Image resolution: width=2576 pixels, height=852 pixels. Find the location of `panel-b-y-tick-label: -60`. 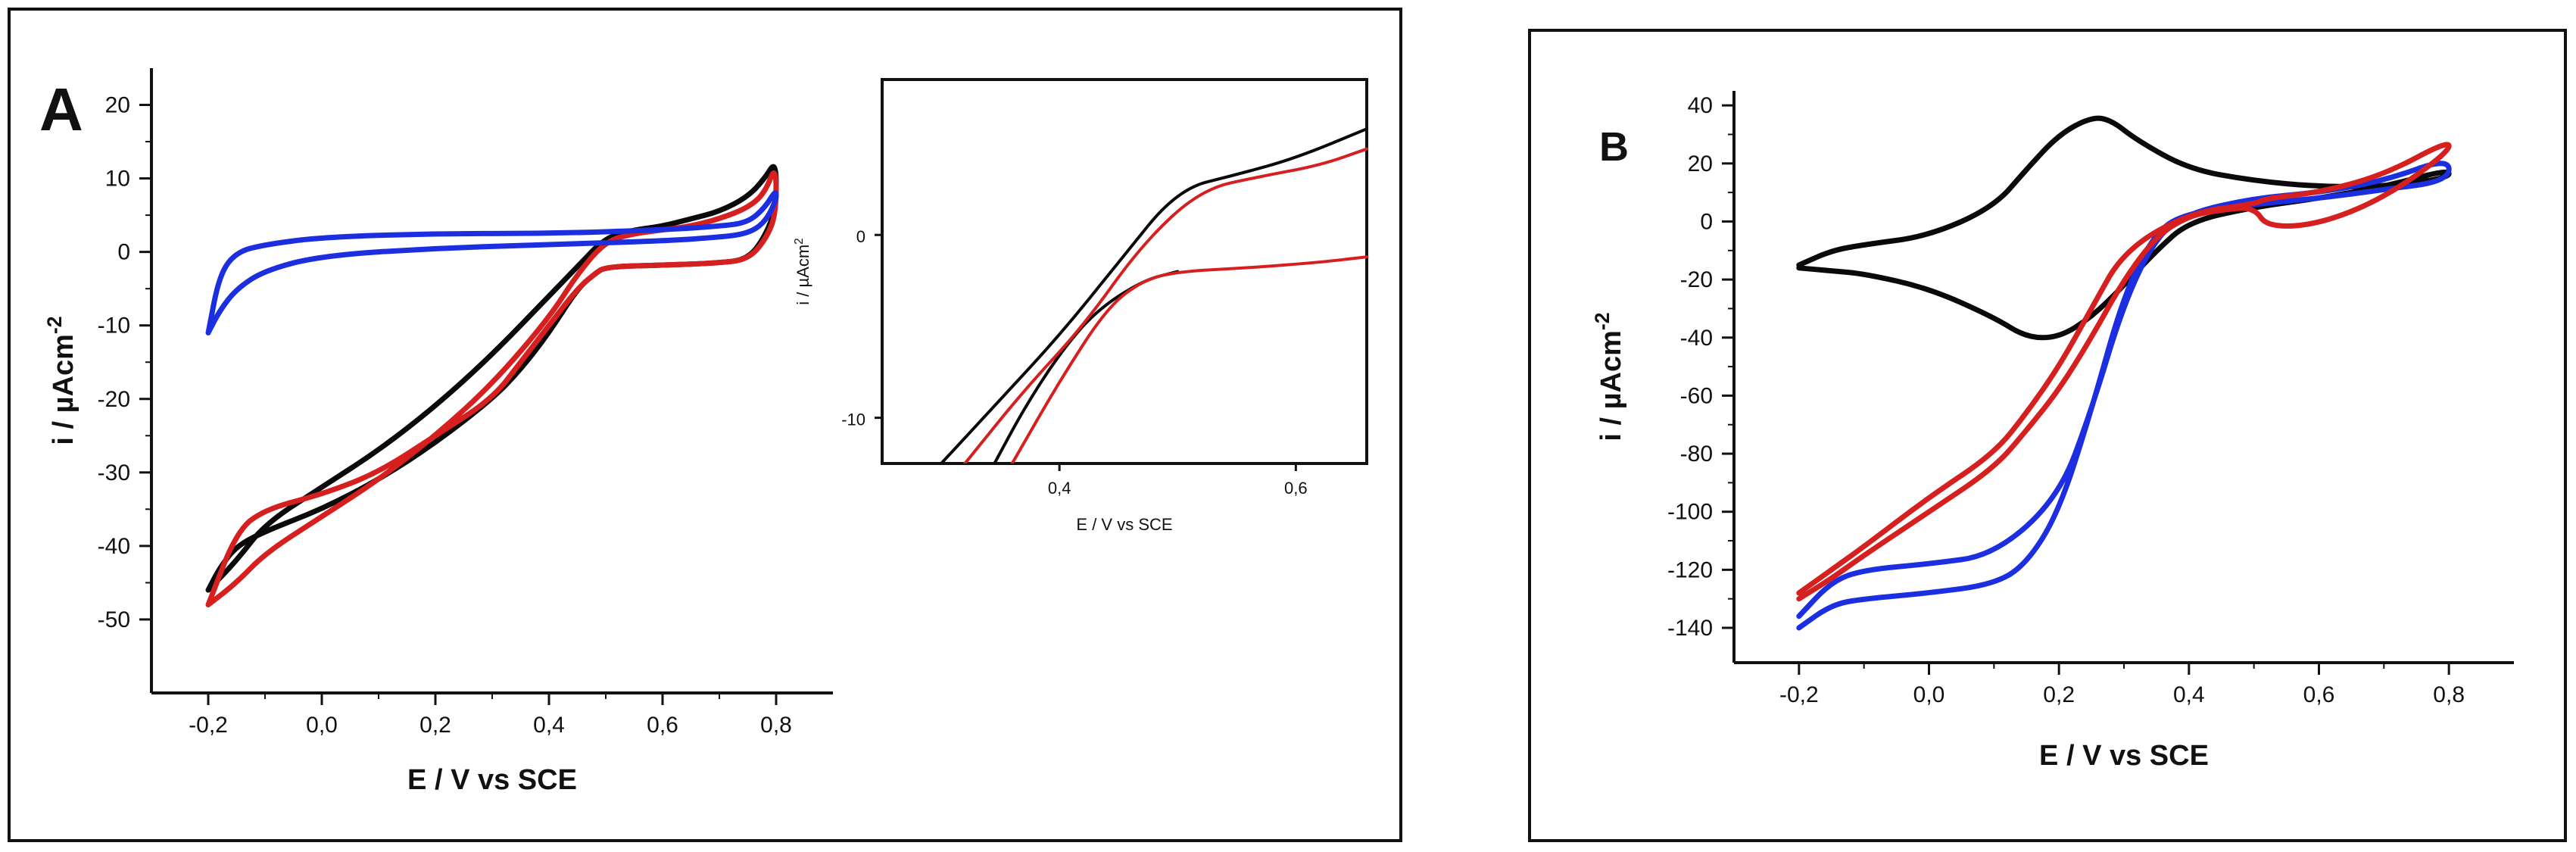

panel-b-y-tick-label: -60 is located at coordinates (1696, 395).